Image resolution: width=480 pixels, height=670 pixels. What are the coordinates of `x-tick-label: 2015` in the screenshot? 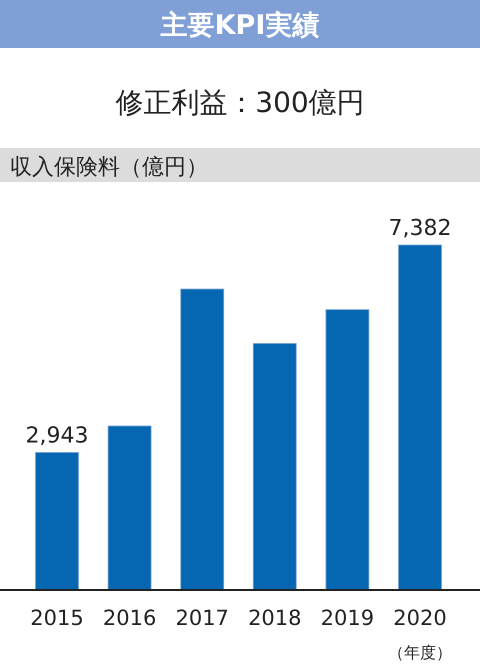 It's located at (57, 618).